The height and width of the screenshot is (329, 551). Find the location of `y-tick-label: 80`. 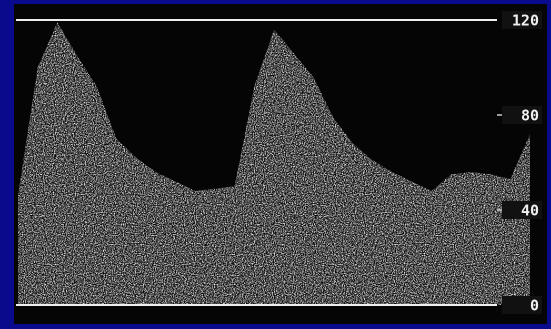

y-tick-label: 80 is located at coordinates (530, 116).